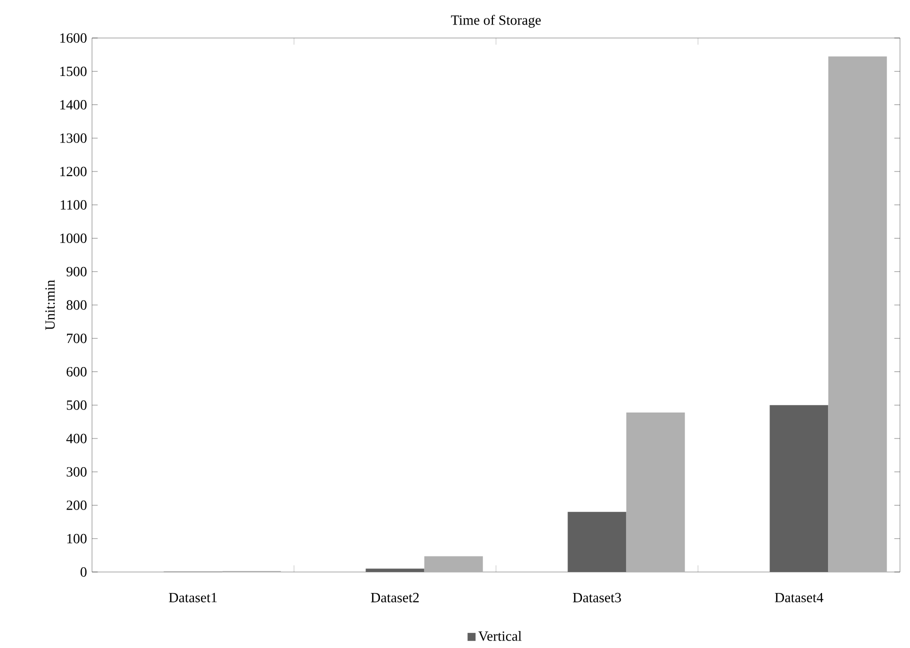 This screenshot has width=910, height=648. What do you see at coordinates (76, 405) in the screenshot?
I see `y-tick-label: 500` at bounding box center [76, 405].